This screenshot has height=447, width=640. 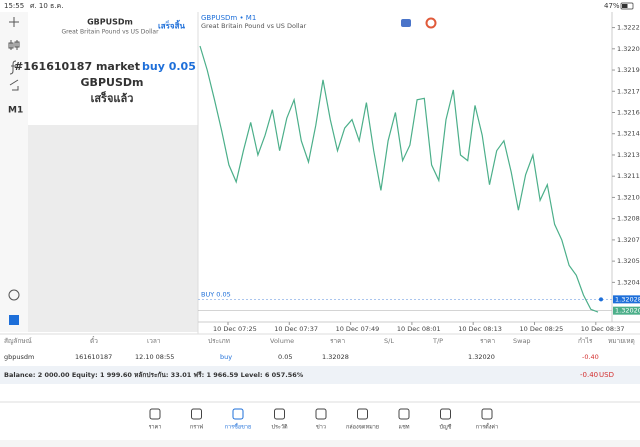 What do you see at coordinates (171, 25) in the screenshot?
I see `done-button: เสร็จสิ้น` at bounding box center [171, 25].